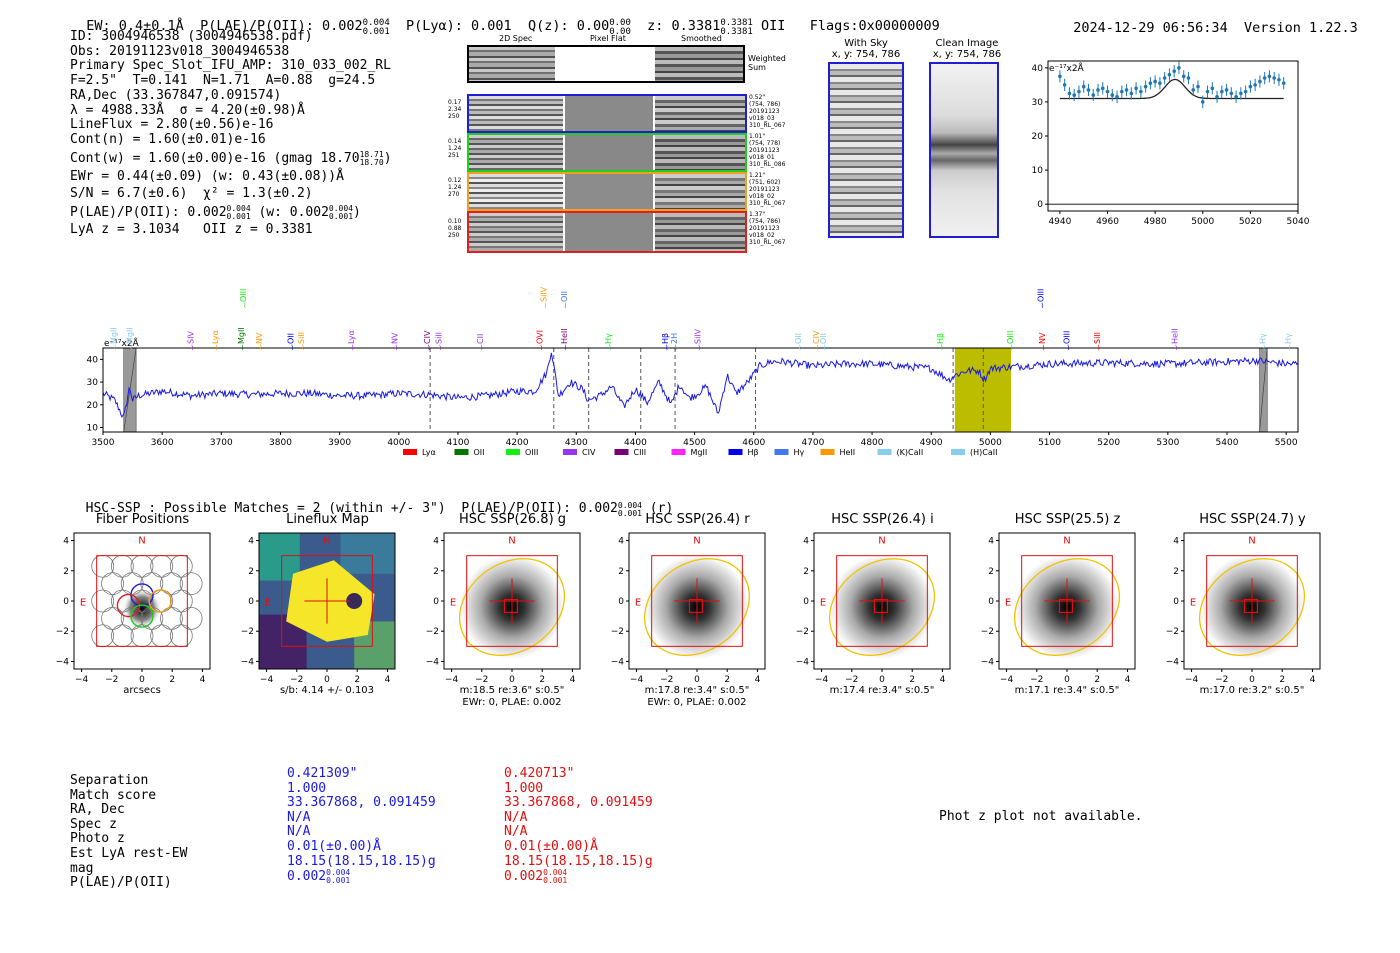 Image resolution: width=1400 pixels, height=953 pixels. I want to click on image-panel-plot: N E −4 −4 −2 −2 0 0 2 2 4 4 arcsecs, so click(133, 614).